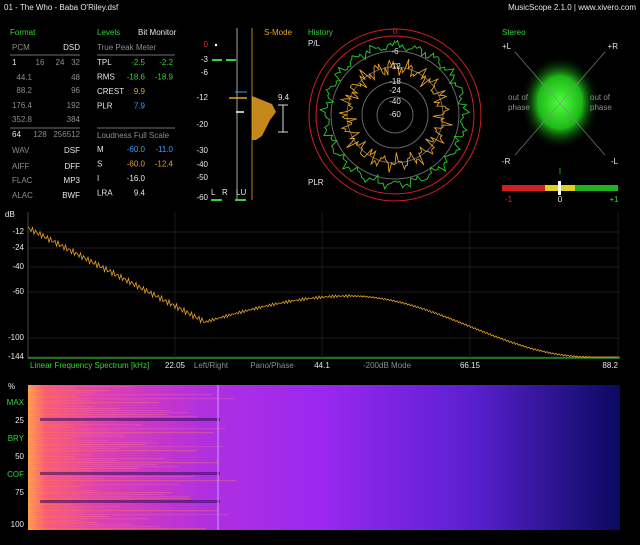  Describe the element at coordinates (218, 457) in the screenshot. I see `spectrogram-line` at that location.